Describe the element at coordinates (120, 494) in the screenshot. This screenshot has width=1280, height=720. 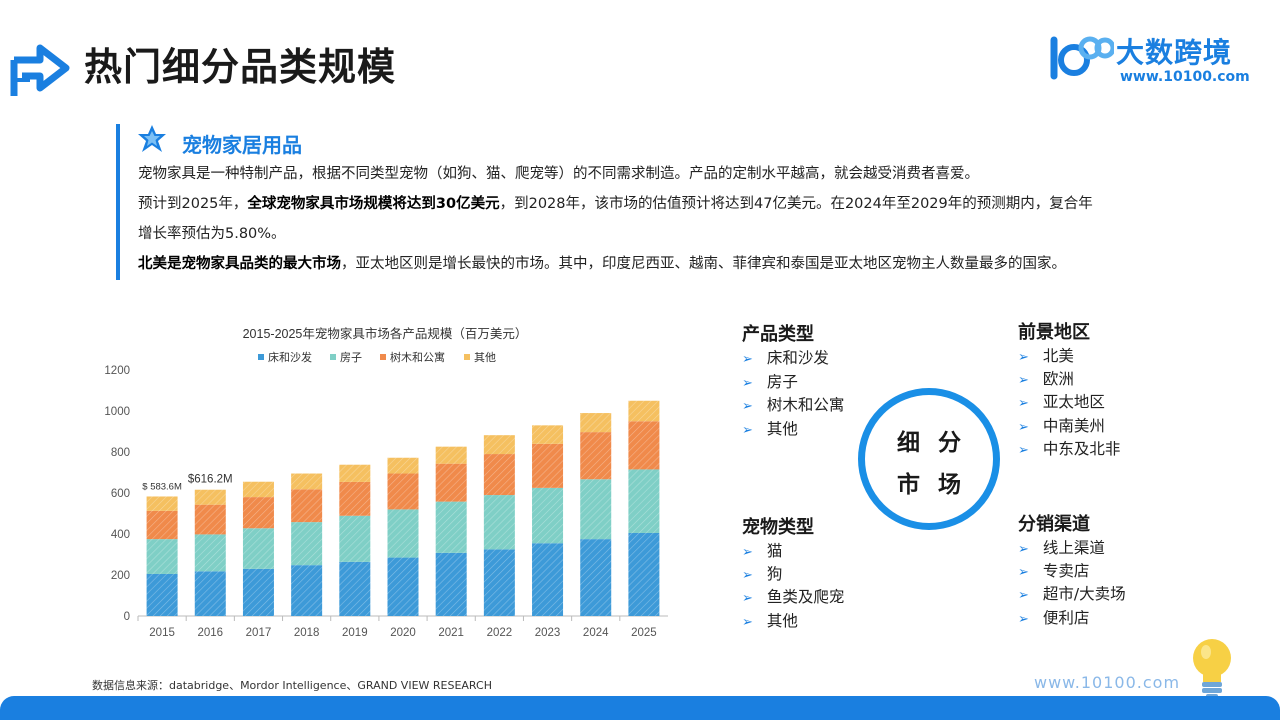
I see `y-tick-label: 600` at that location.